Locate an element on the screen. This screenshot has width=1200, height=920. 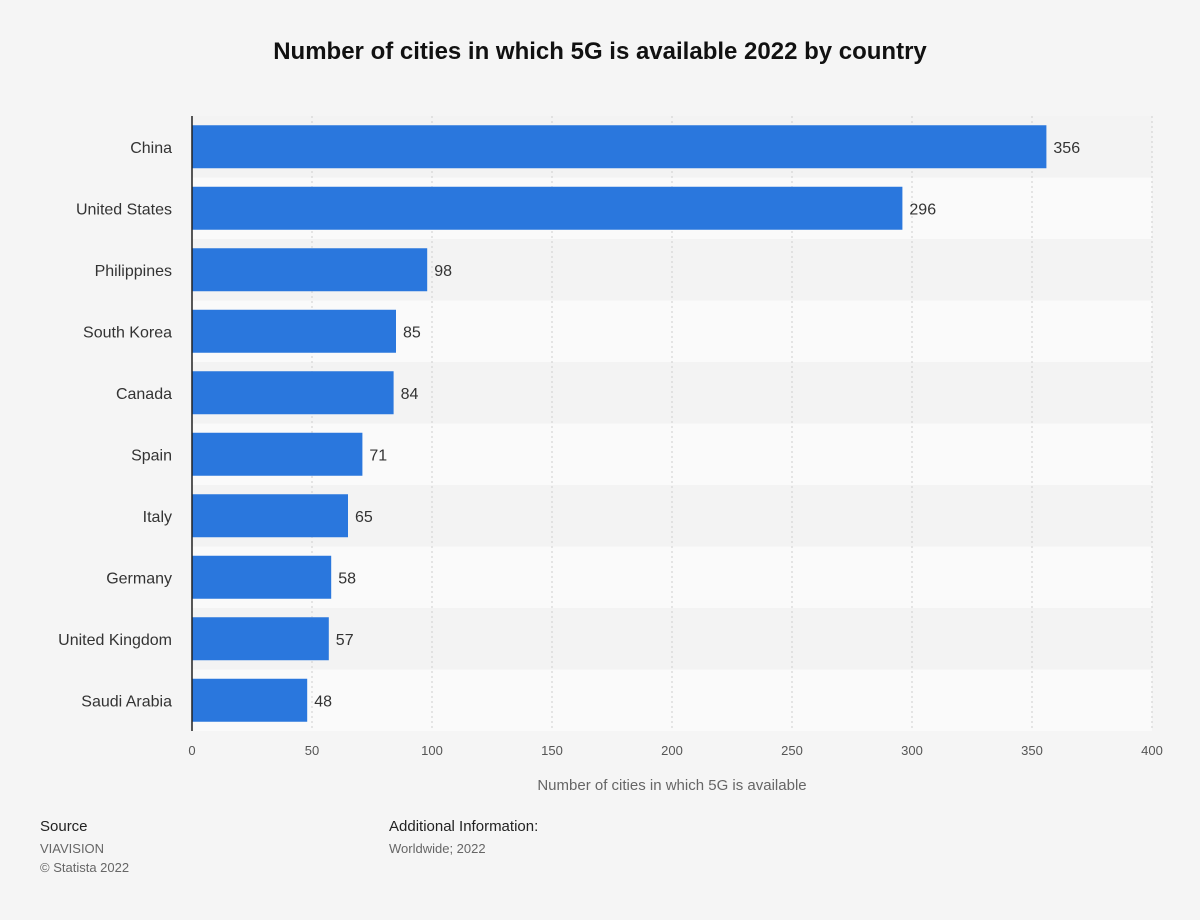
category-label: United Kingdom is located at coordinates (115, 640).